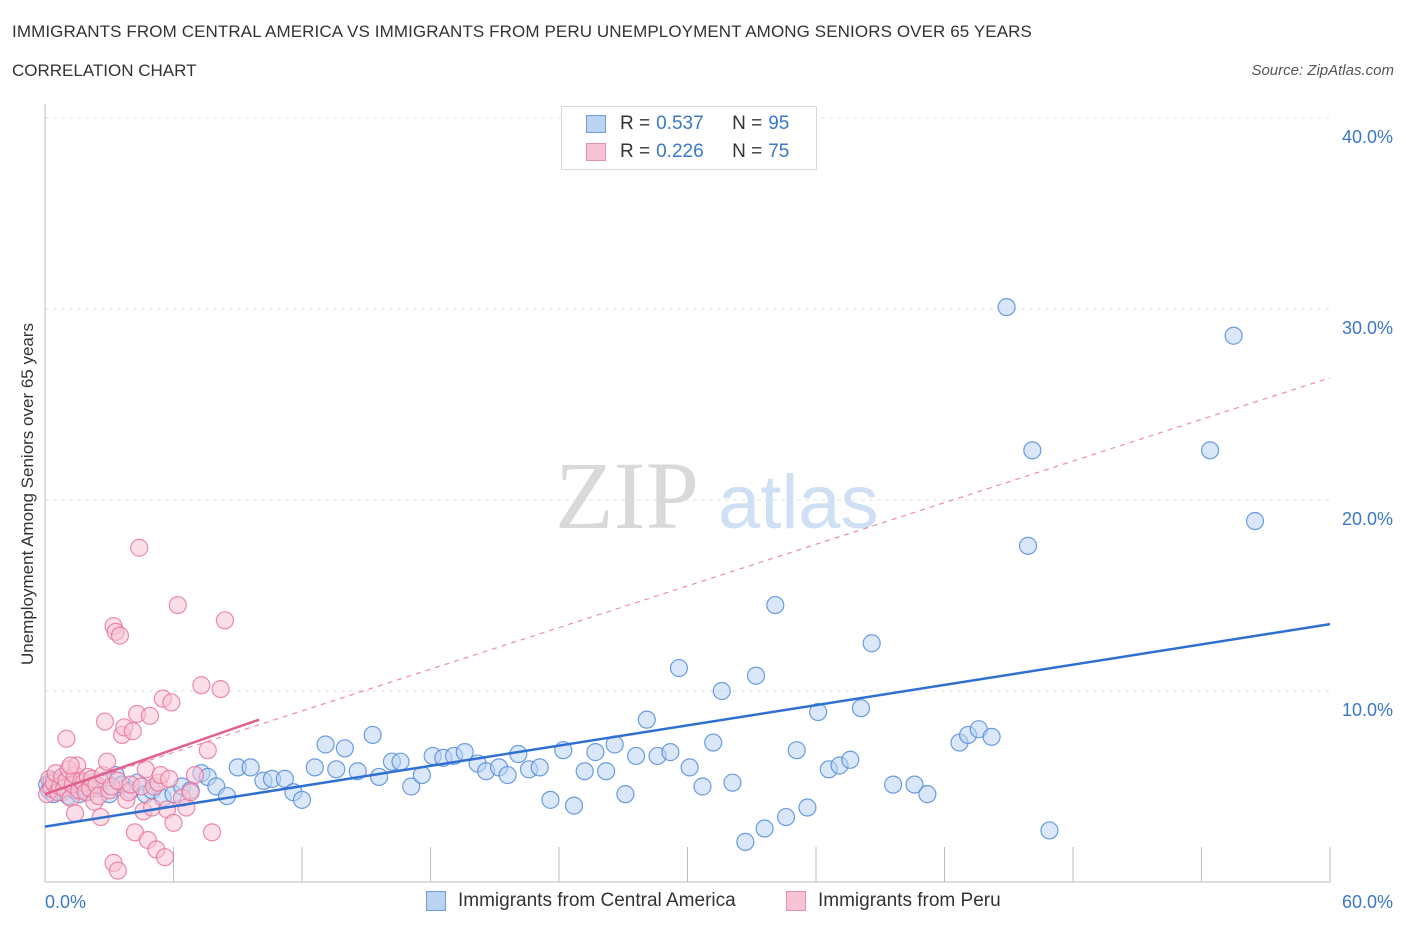  I want to click on watermark: ZIP atlas, so click(717, 495).